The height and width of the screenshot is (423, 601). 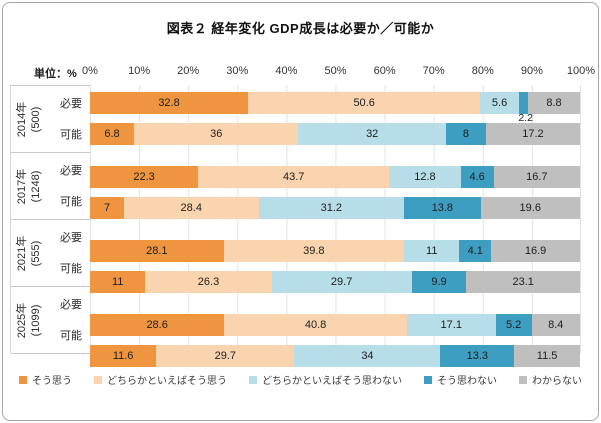 What do you see at coordinates (532, 134) in the screenshot?
I see `bar-segment: 17.2` at bounding box center [532, 134].